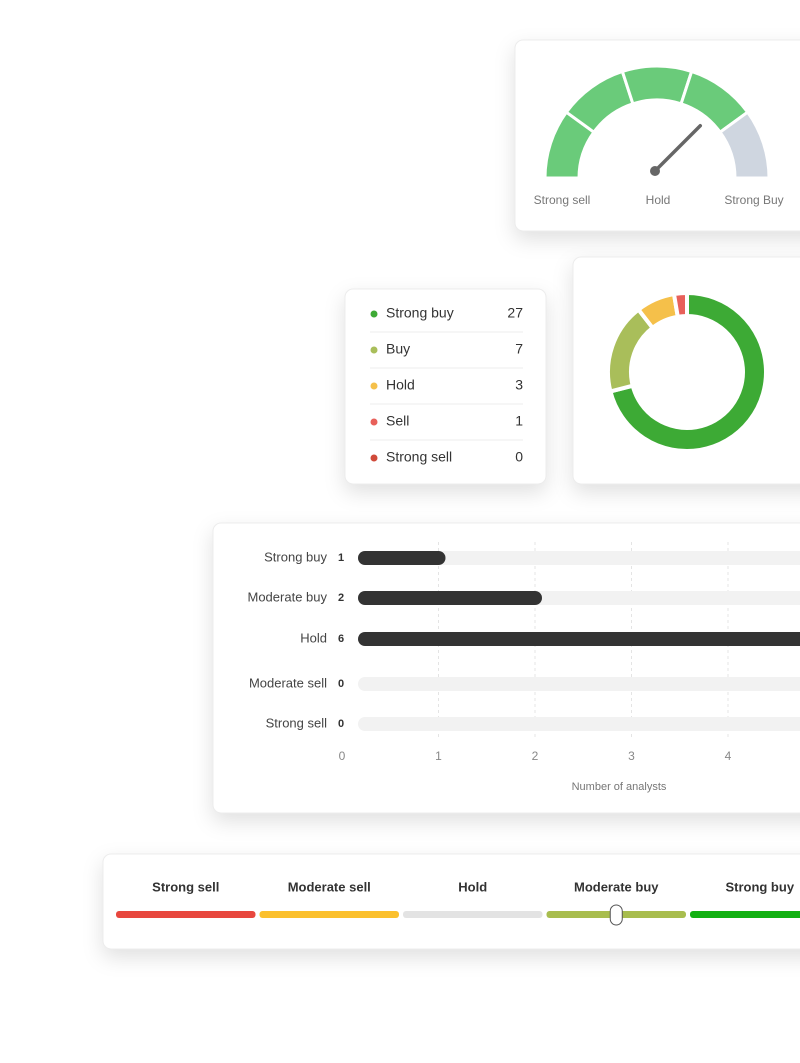 This screenshot has width=800, height=1063. I want to click on scale-label: Moderate sell, so click(329, 886).